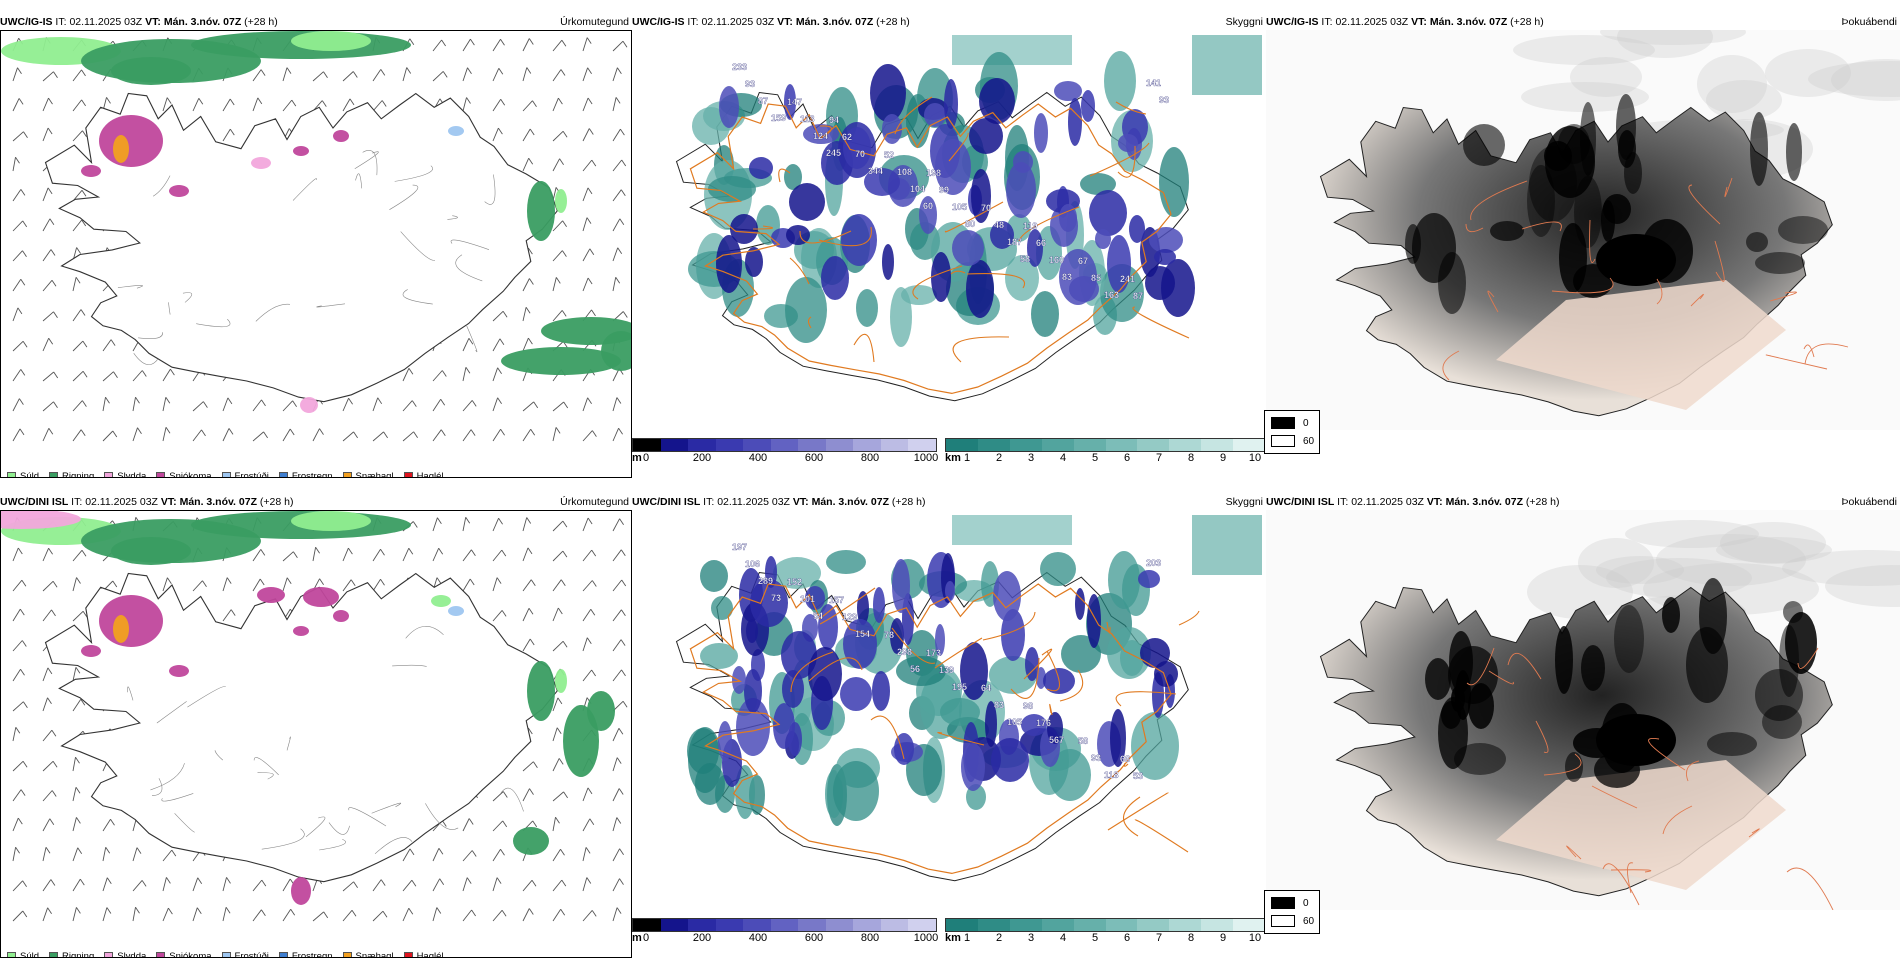  I want to click on legend-item: Frostúði, so click(245, 475).